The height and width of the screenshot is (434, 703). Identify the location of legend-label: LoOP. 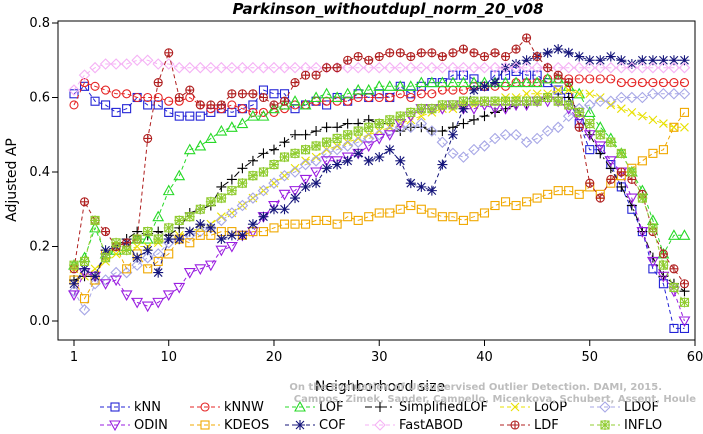
(550, 407).